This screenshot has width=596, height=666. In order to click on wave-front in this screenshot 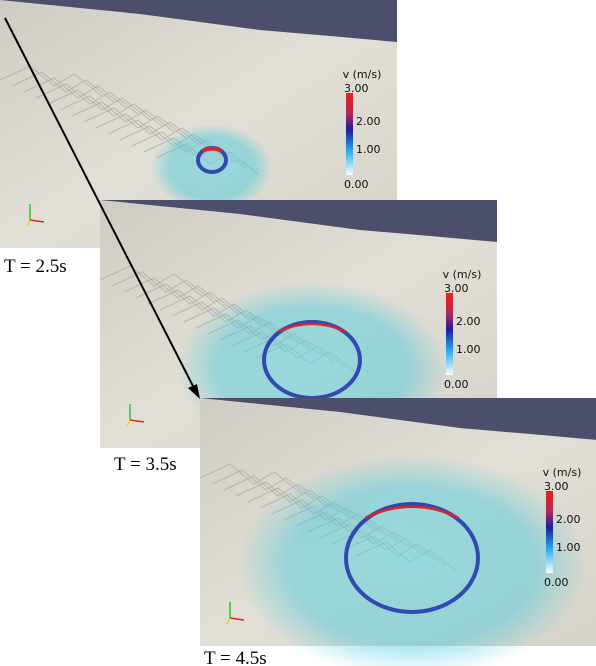, I will do `click(412, 558)`.